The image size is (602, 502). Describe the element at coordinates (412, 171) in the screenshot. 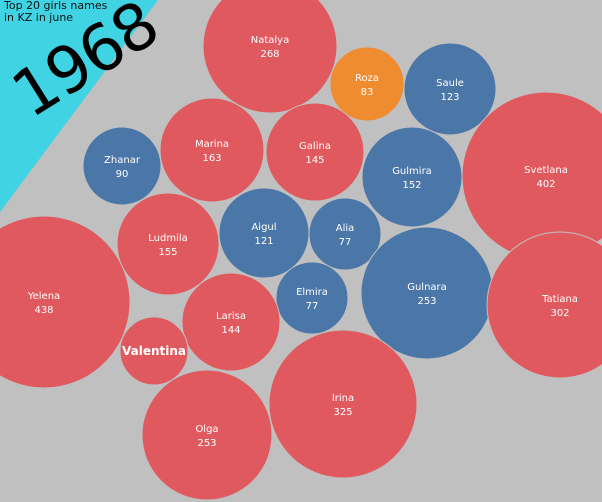

I see `bubble-label-gulmira: Gulmira` at that location.